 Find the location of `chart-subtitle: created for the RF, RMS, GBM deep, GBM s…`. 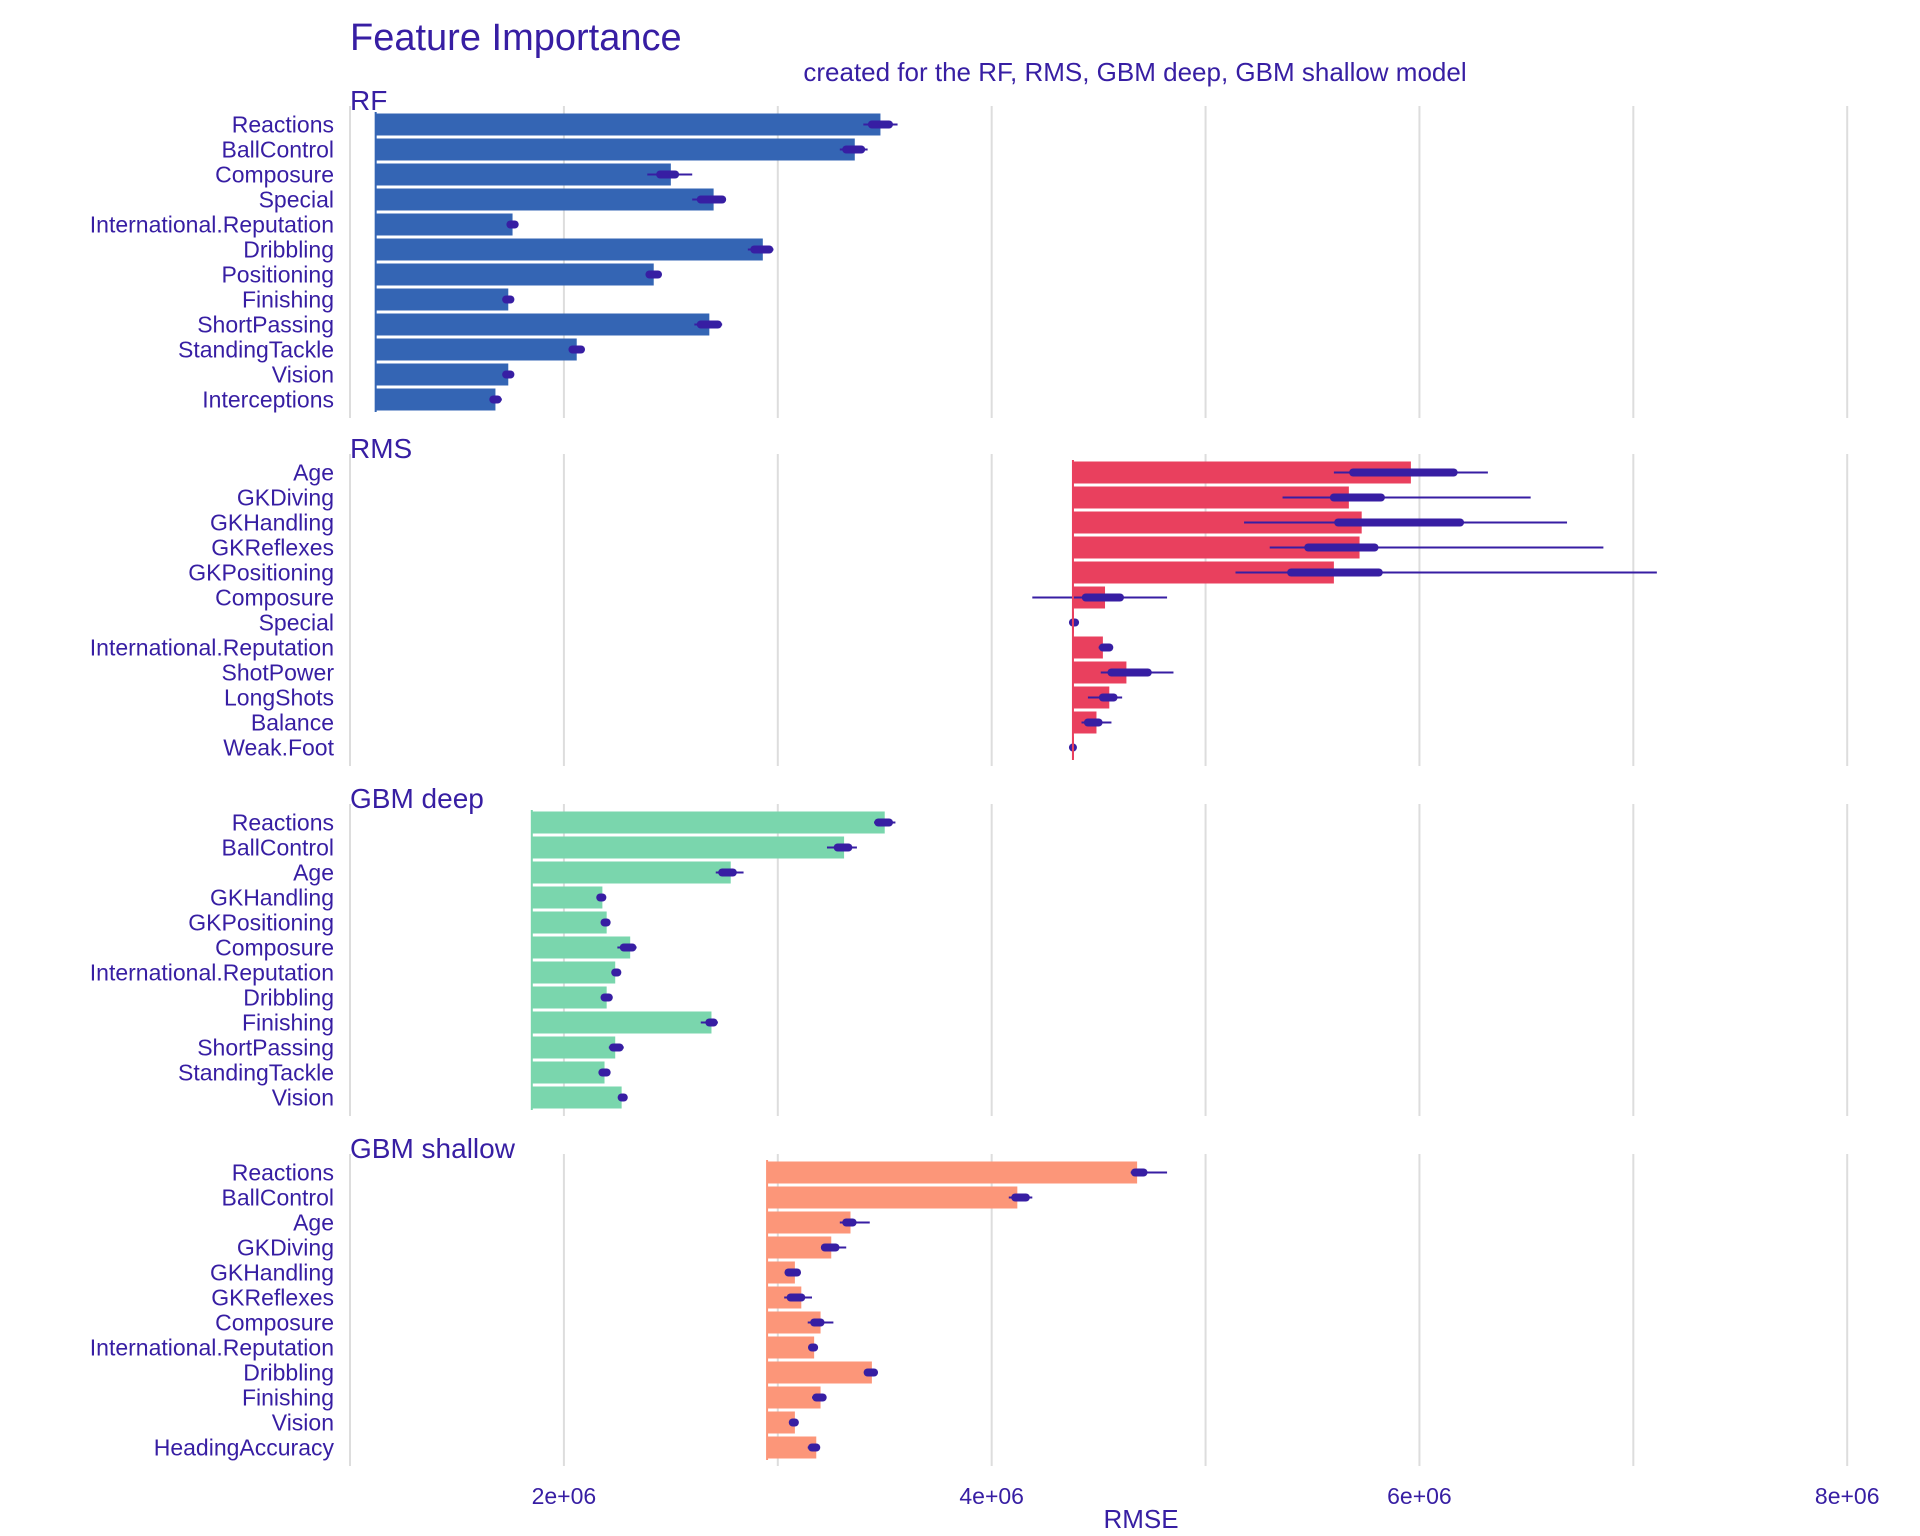

chart-subtitle: created for the RF, RMS, GBM deep, GBM s… is located at coordinates (1134, 72).